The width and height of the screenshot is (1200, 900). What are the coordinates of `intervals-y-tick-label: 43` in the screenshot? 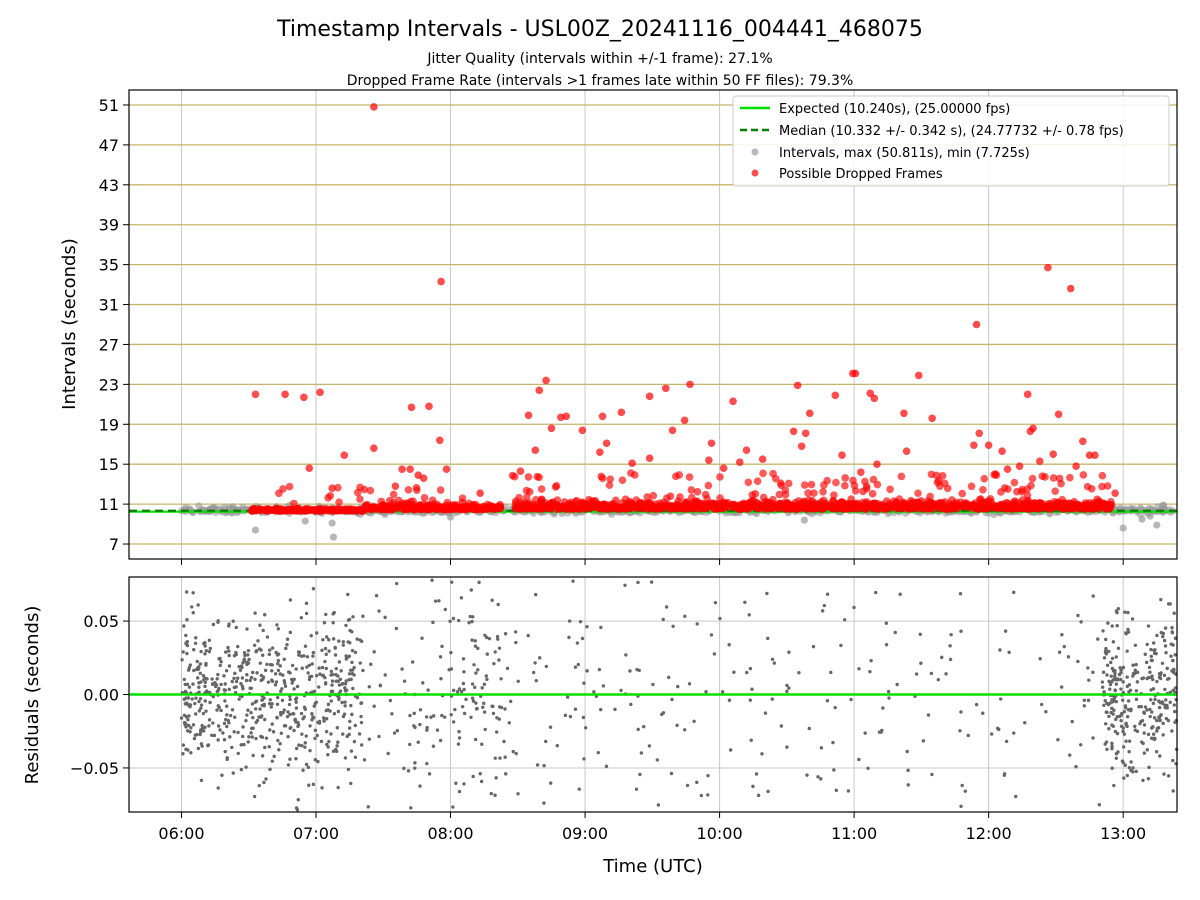 It's located at (109, 185).